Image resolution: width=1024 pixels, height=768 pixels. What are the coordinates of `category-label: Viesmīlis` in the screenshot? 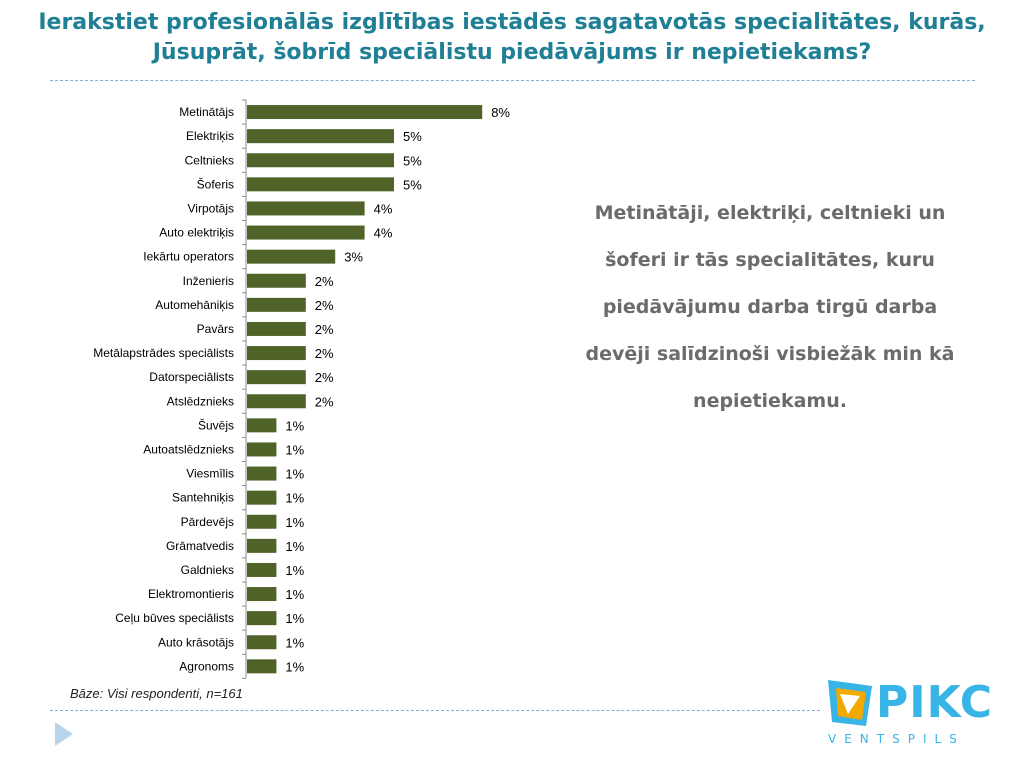 It's located at (210, 474).